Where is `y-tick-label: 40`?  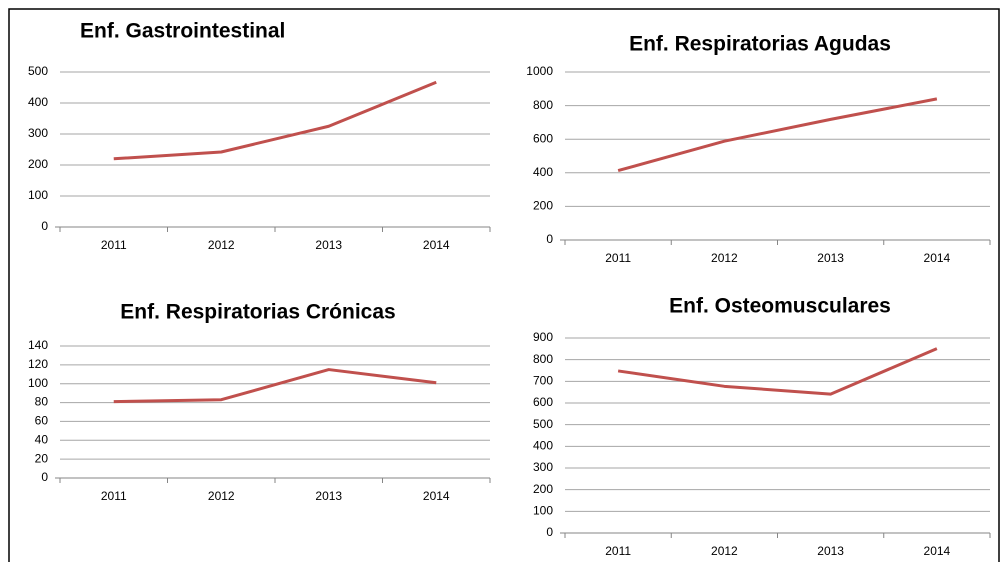 y-tick-label: 40 is located at coordinates (42, 439).